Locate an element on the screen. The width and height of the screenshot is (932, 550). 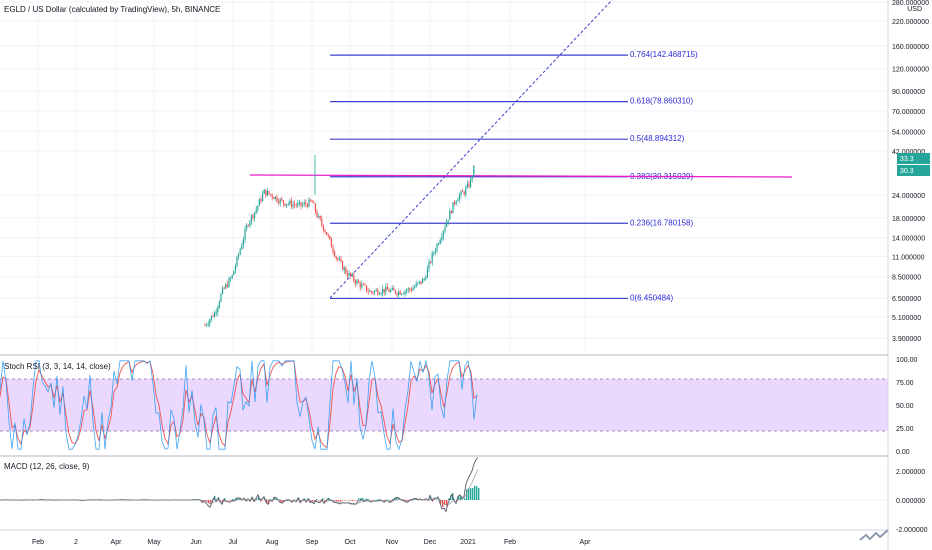
macd-signal-line is located at coordinates (239, 487).